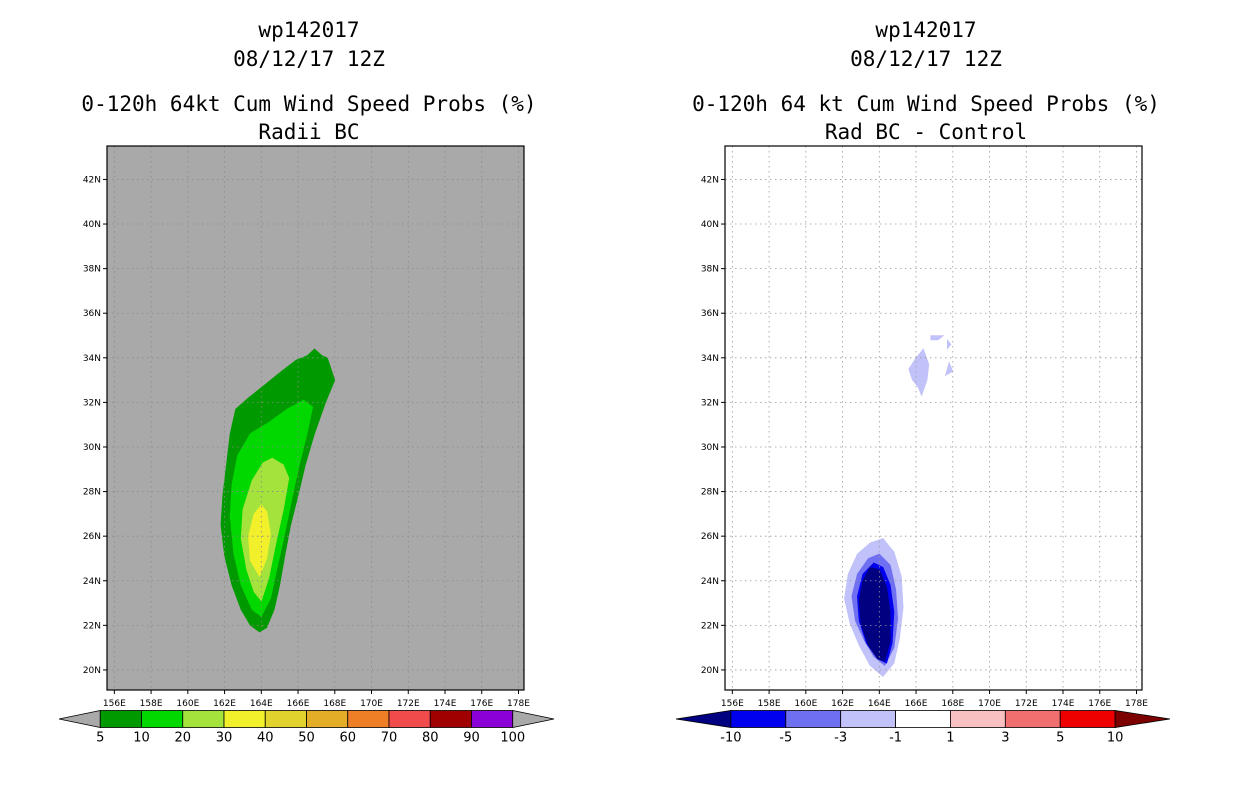 The height and width of the screenshot is (800, 1236). What do you see at coordinates (937, 338) in the screenshot?
I see `right-contour-2-level` at bounding box center [937, 338].